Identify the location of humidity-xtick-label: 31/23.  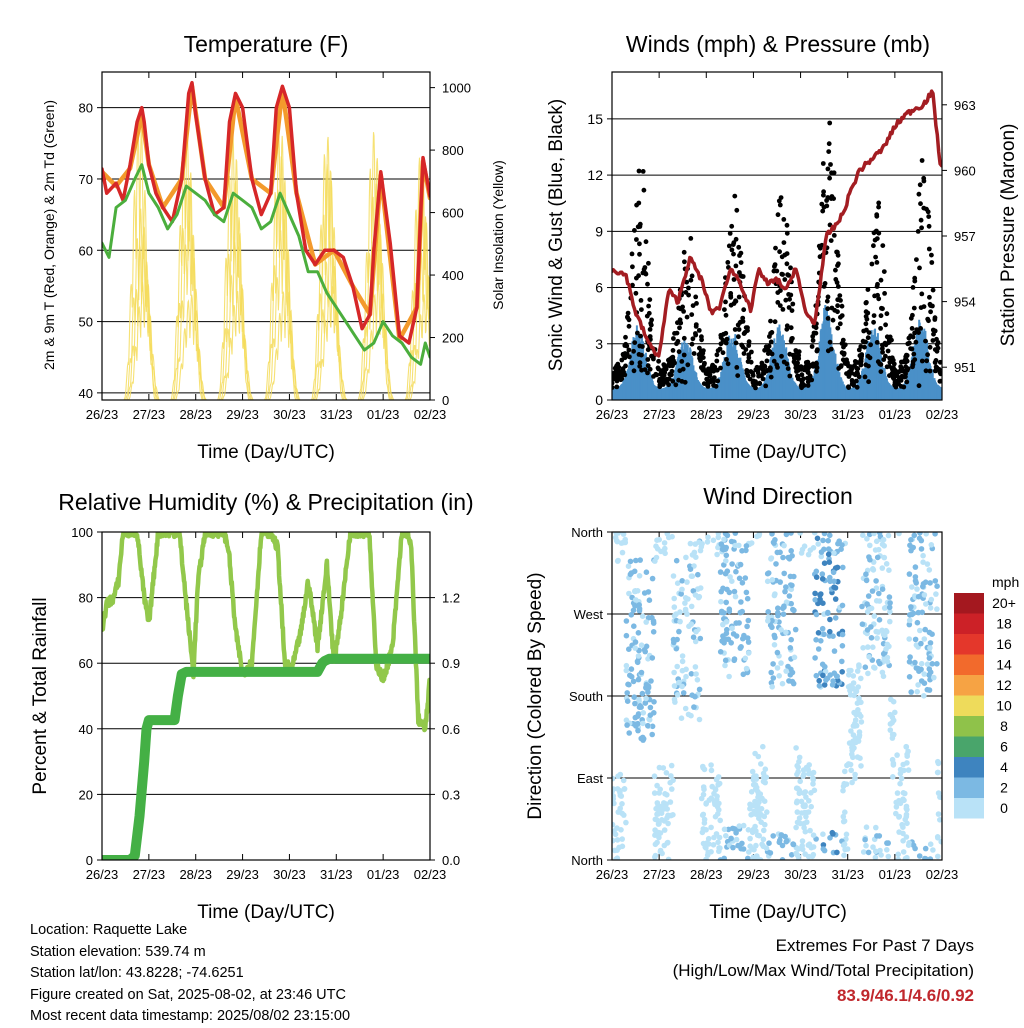
(336, 874).